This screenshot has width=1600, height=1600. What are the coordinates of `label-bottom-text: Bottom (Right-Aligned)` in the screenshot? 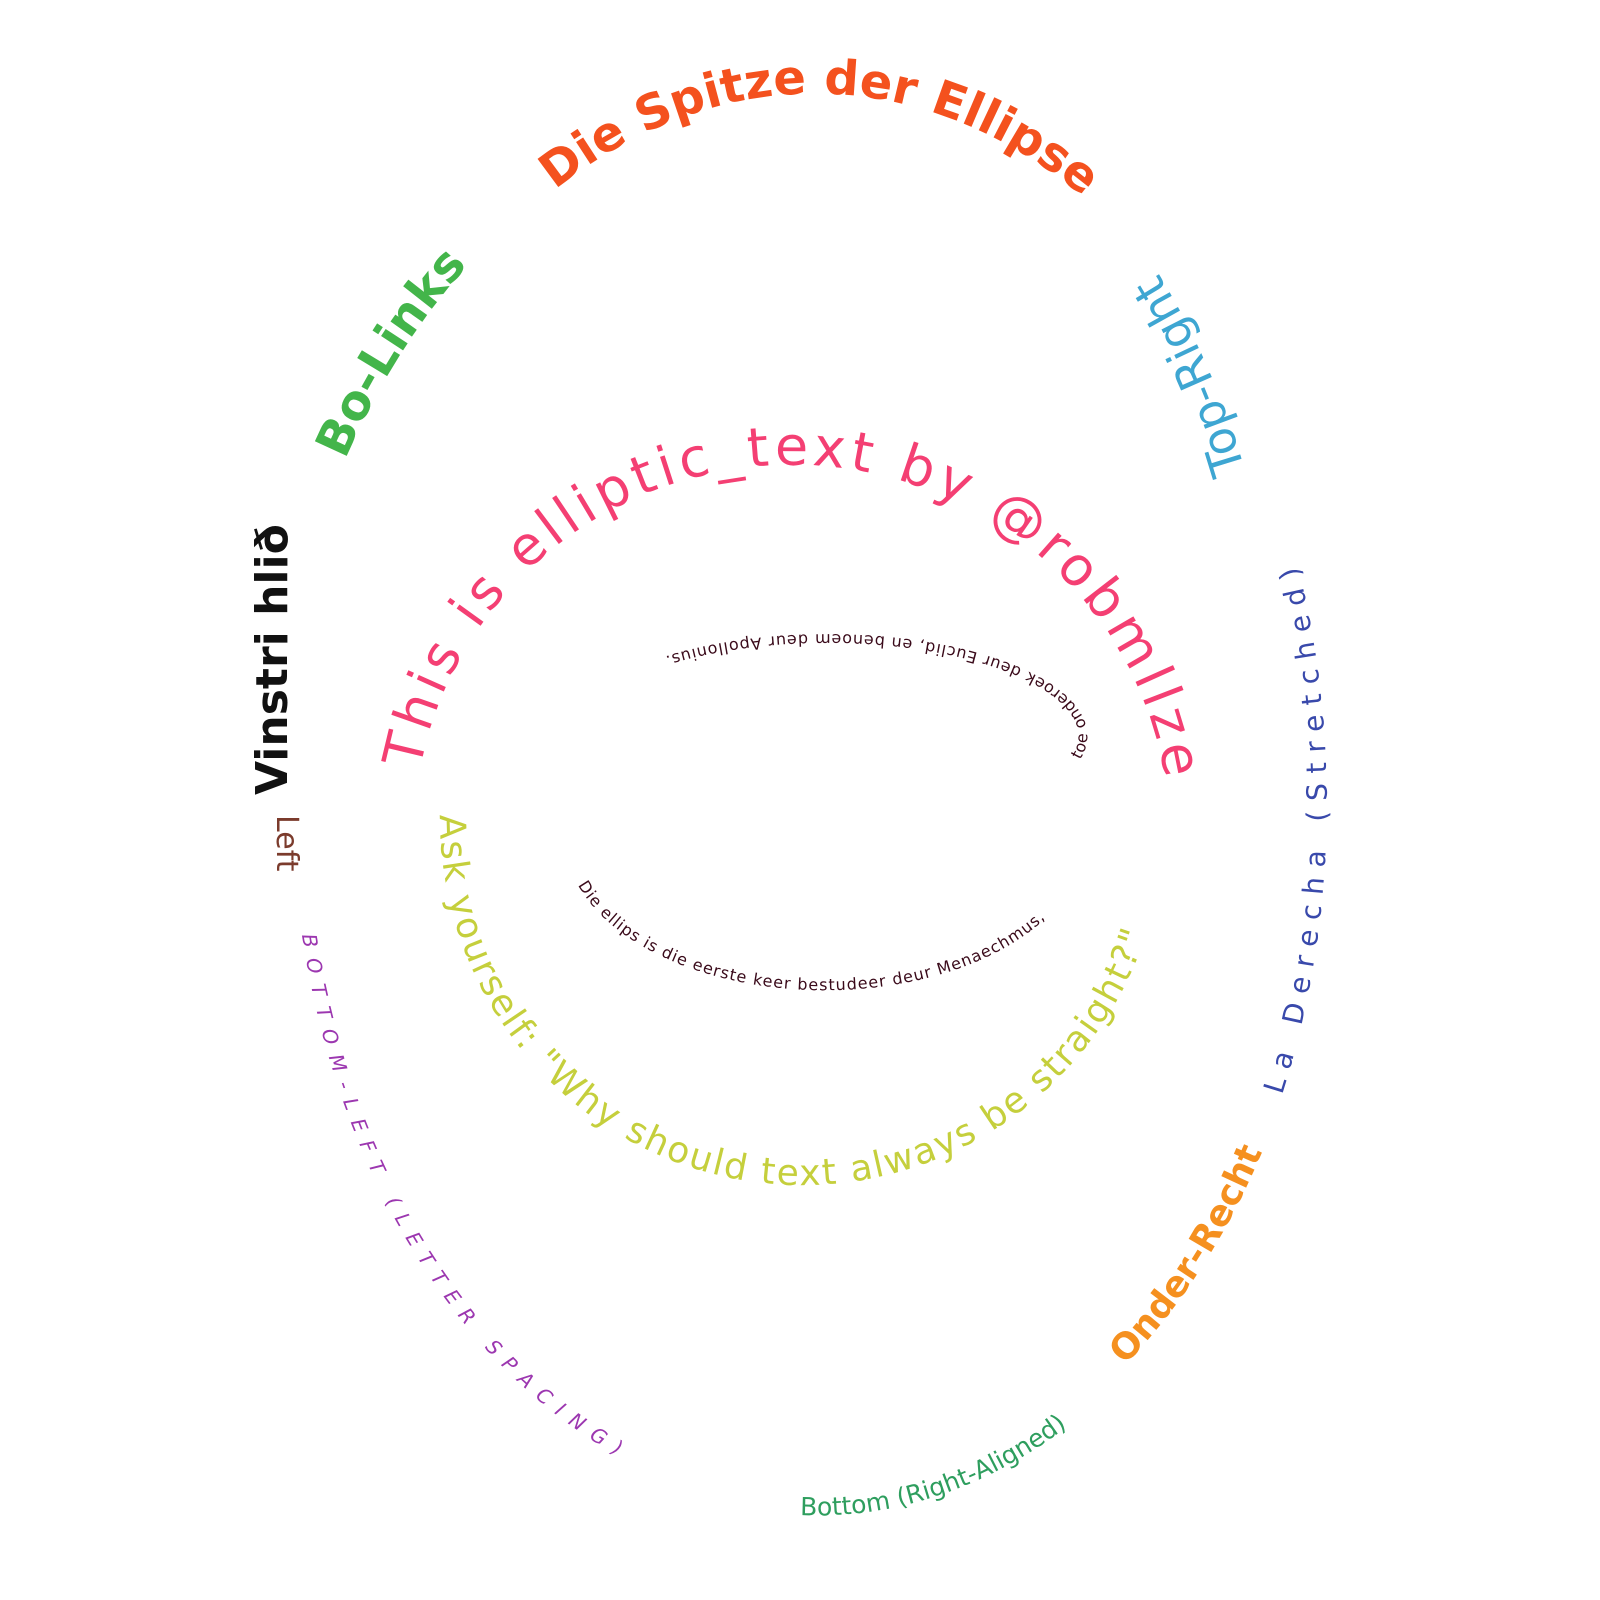 It's located at (935, 1464).